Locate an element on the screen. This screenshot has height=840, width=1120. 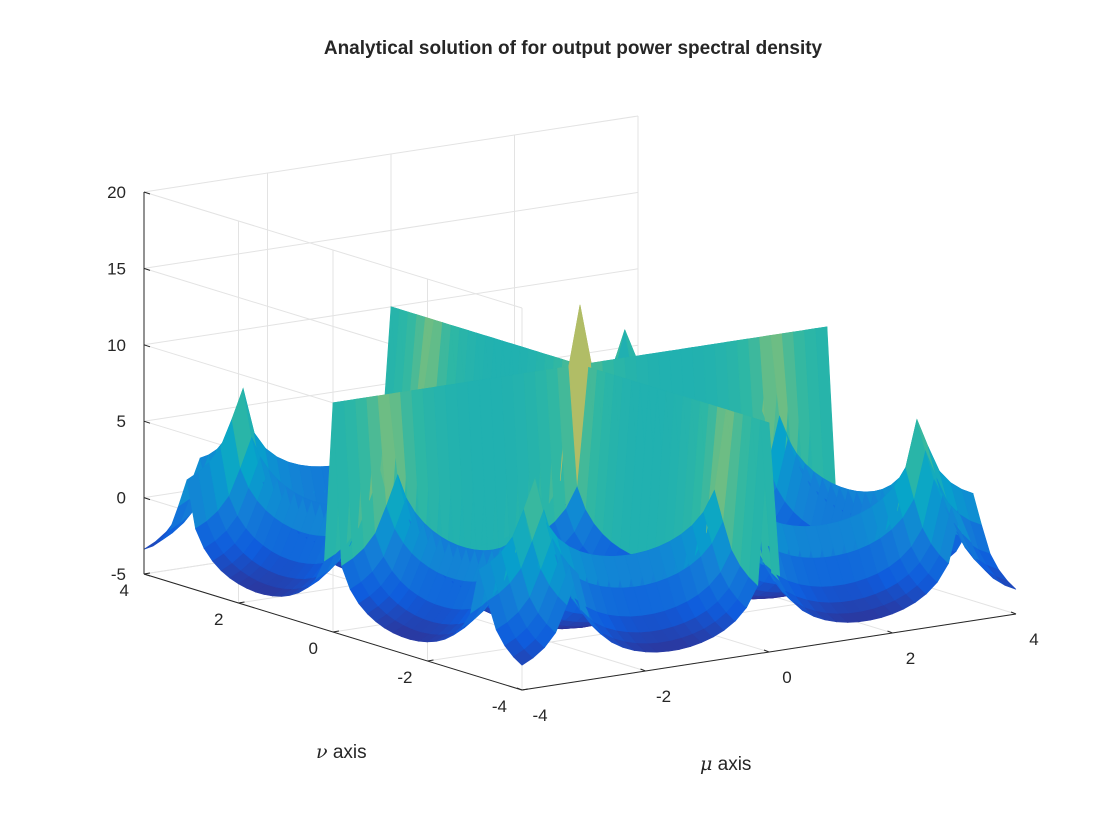
z-tick-label: -5 is located at coordinates (118, 574).